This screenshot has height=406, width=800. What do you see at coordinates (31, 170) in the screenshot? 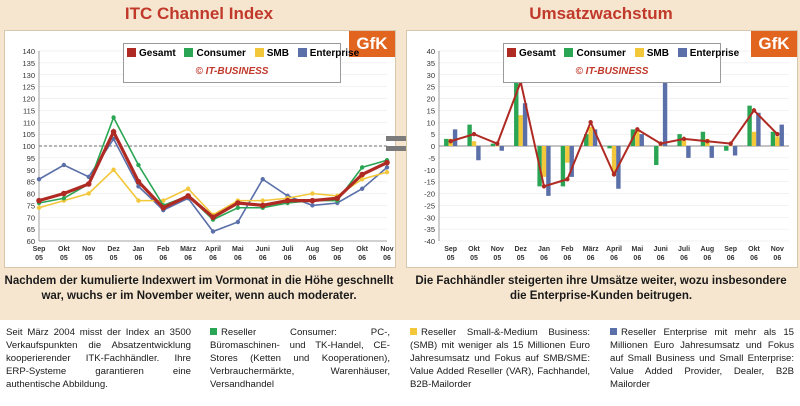
I see `y-tick-label: 90` at bounding box center [31, 170].